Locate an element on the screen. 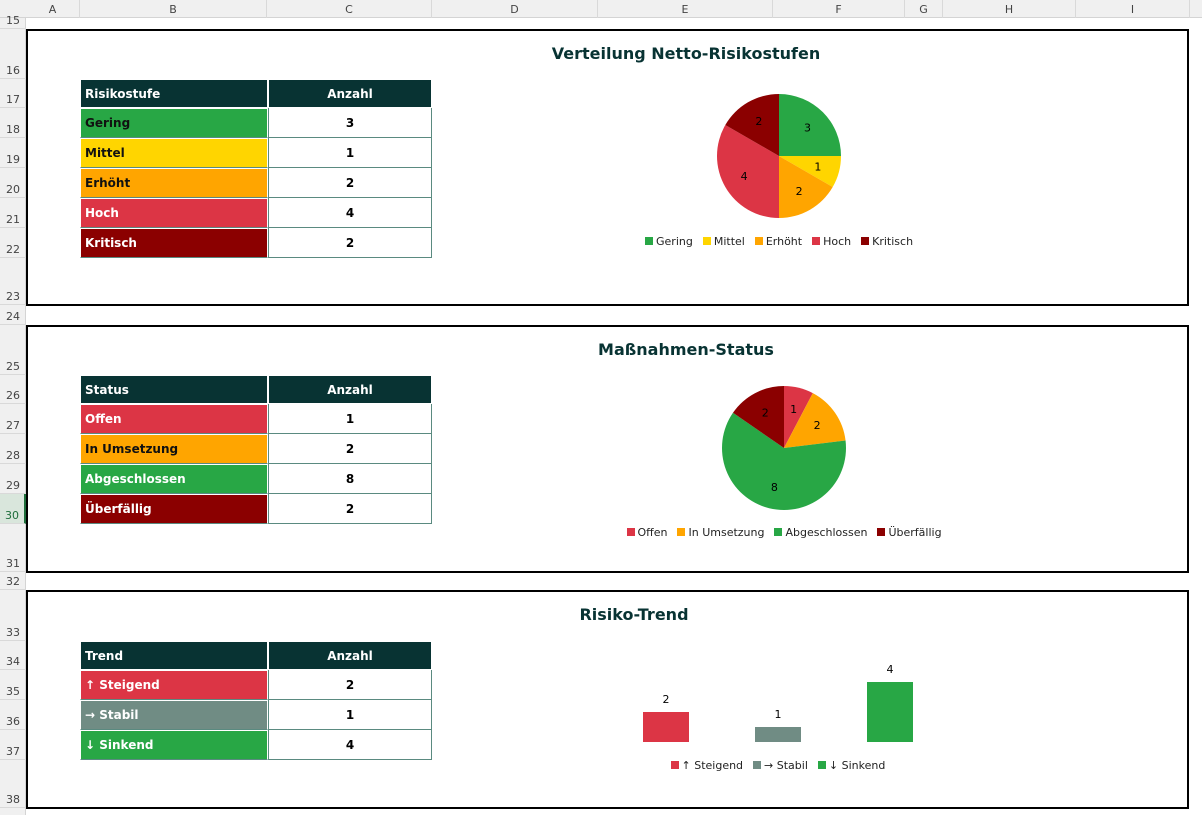  legend-label: Erhöht is located at coordinates (784, 241).